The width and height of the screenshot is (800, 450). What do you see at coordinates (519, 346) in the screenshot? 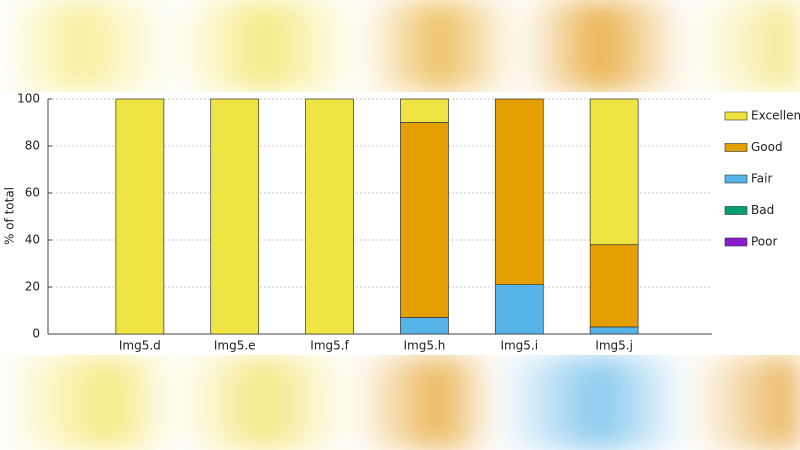
I see `x-tick-label: Img5.i` at bounding box center [519, 346].